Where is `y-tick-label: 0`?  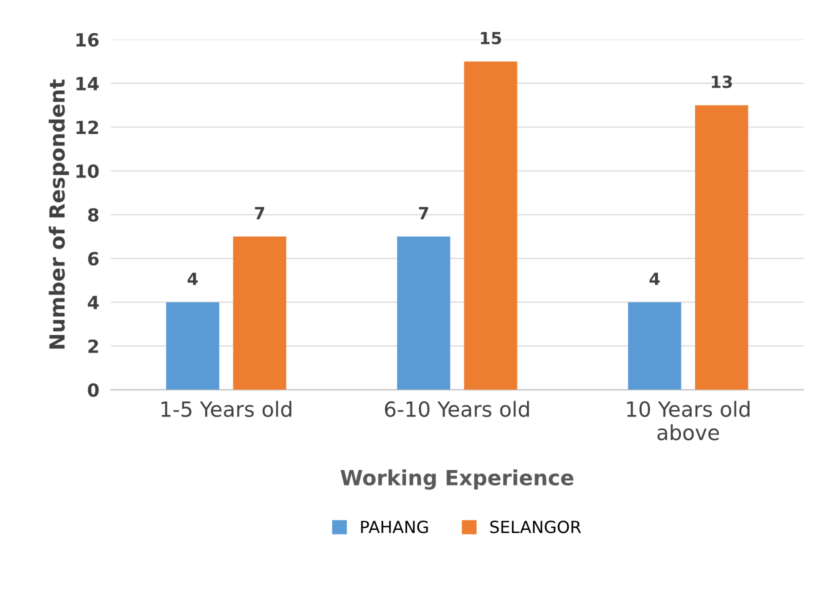
y-tick-label: 0 is located at coordinates (93, 390).